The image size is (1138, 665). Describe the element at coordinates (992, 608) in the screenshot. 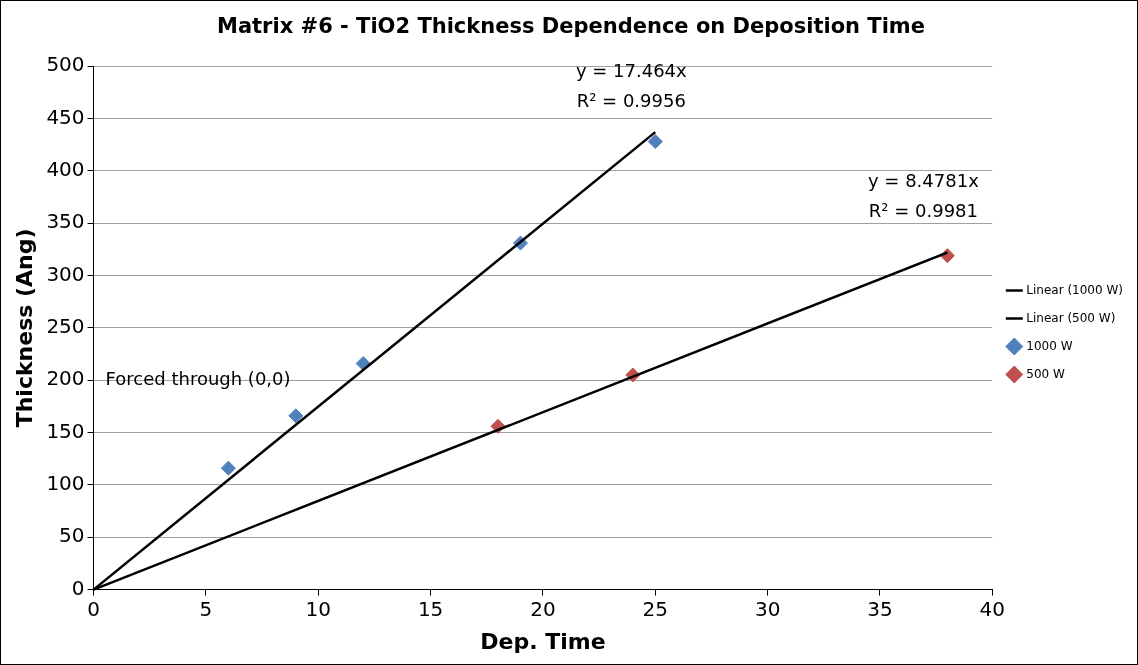

I see `x-tick-label: 40` at that location.